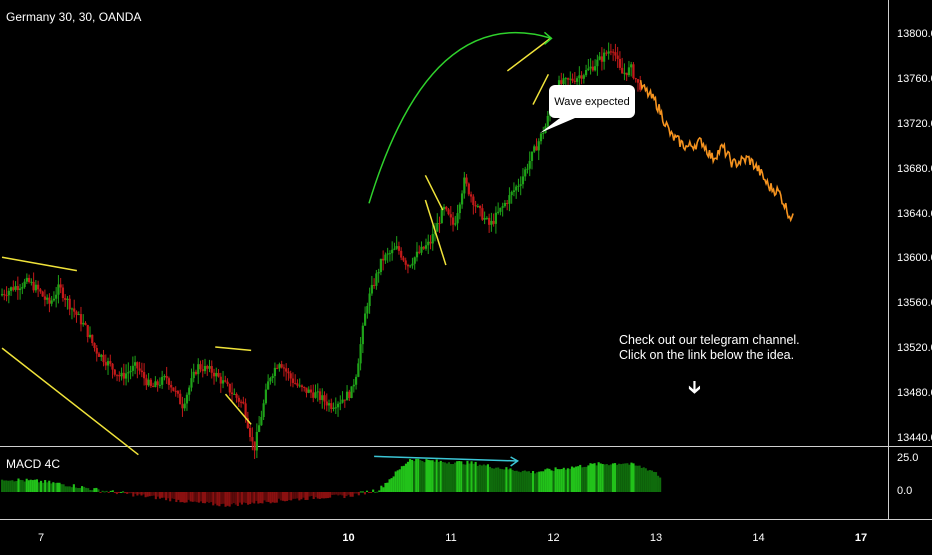  What do you see at coordinates (694, 387) in the screenshot?
I see `down-arrow-icon: 🡳` at bounding box center [694, 387].